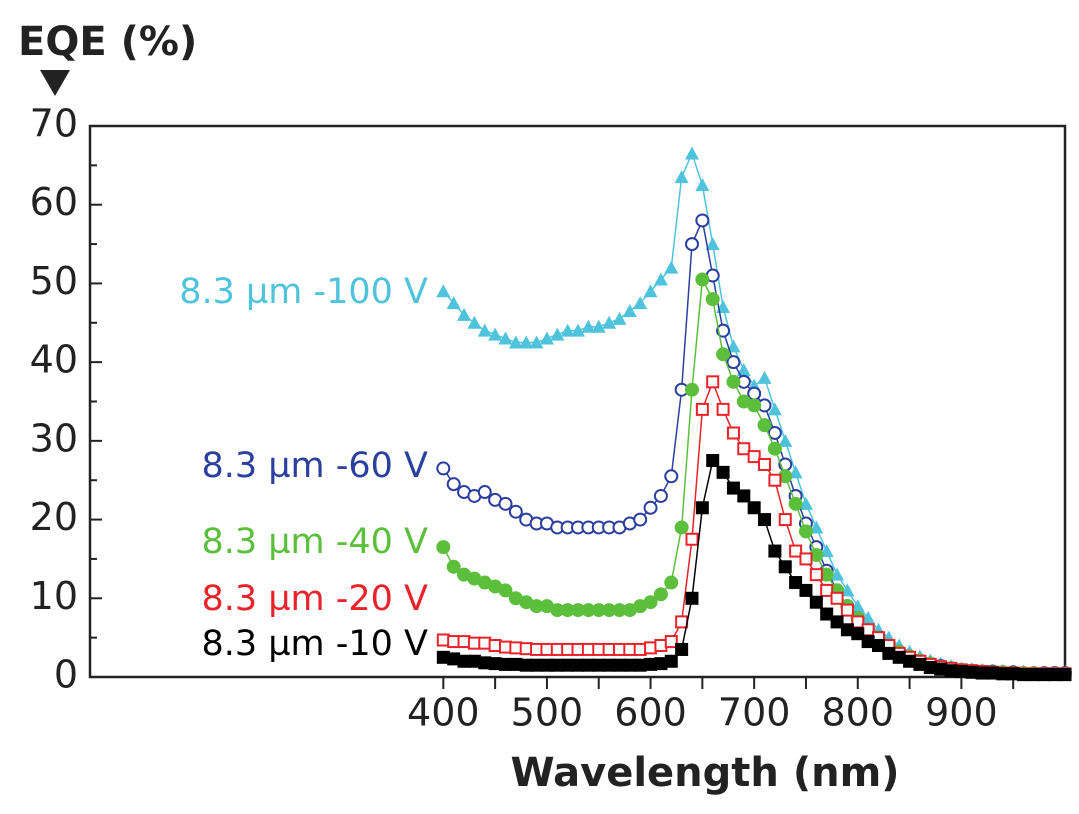  What do you see at coordinates (314, 542) in the screenshot?
I see `series-label: 8.3 µm -40 V` at bounding box center [314, 542].